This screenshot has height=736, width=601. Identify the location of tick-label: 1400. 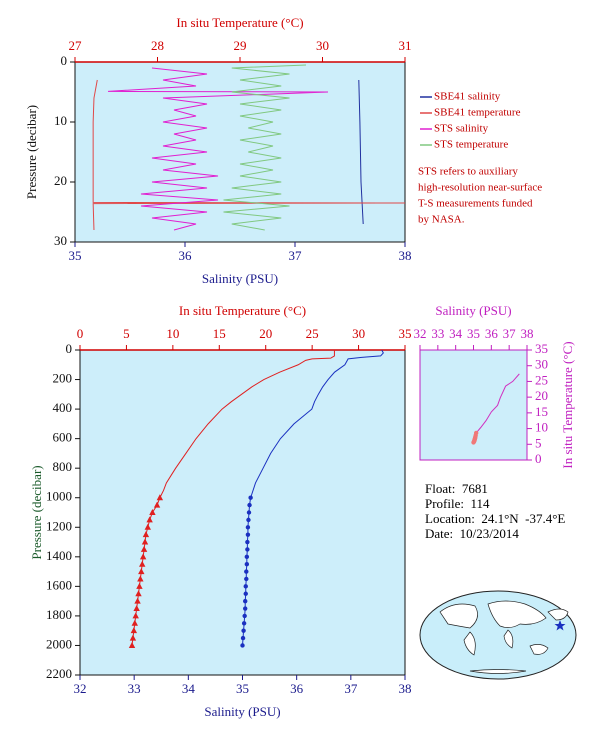
(59, 555).